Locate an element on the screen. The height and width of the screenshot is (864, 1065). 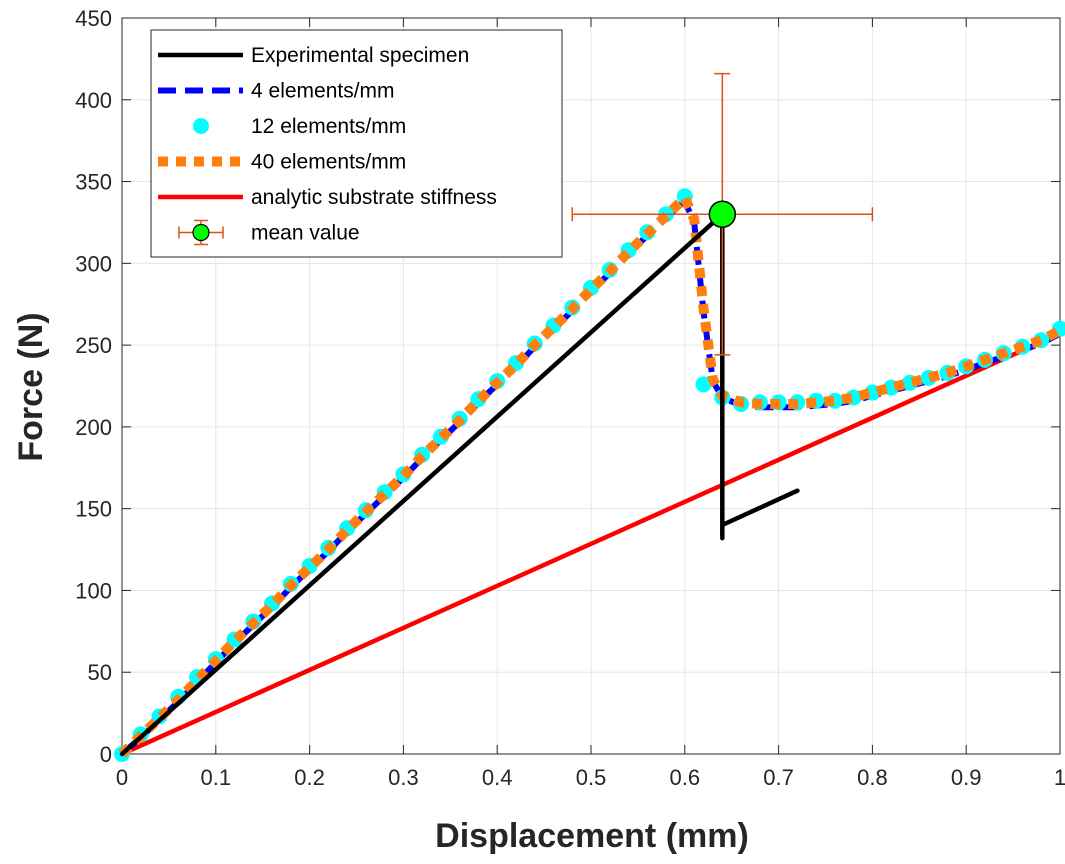
x-tick-label: 0.4 is located at coordinates (497, 777).